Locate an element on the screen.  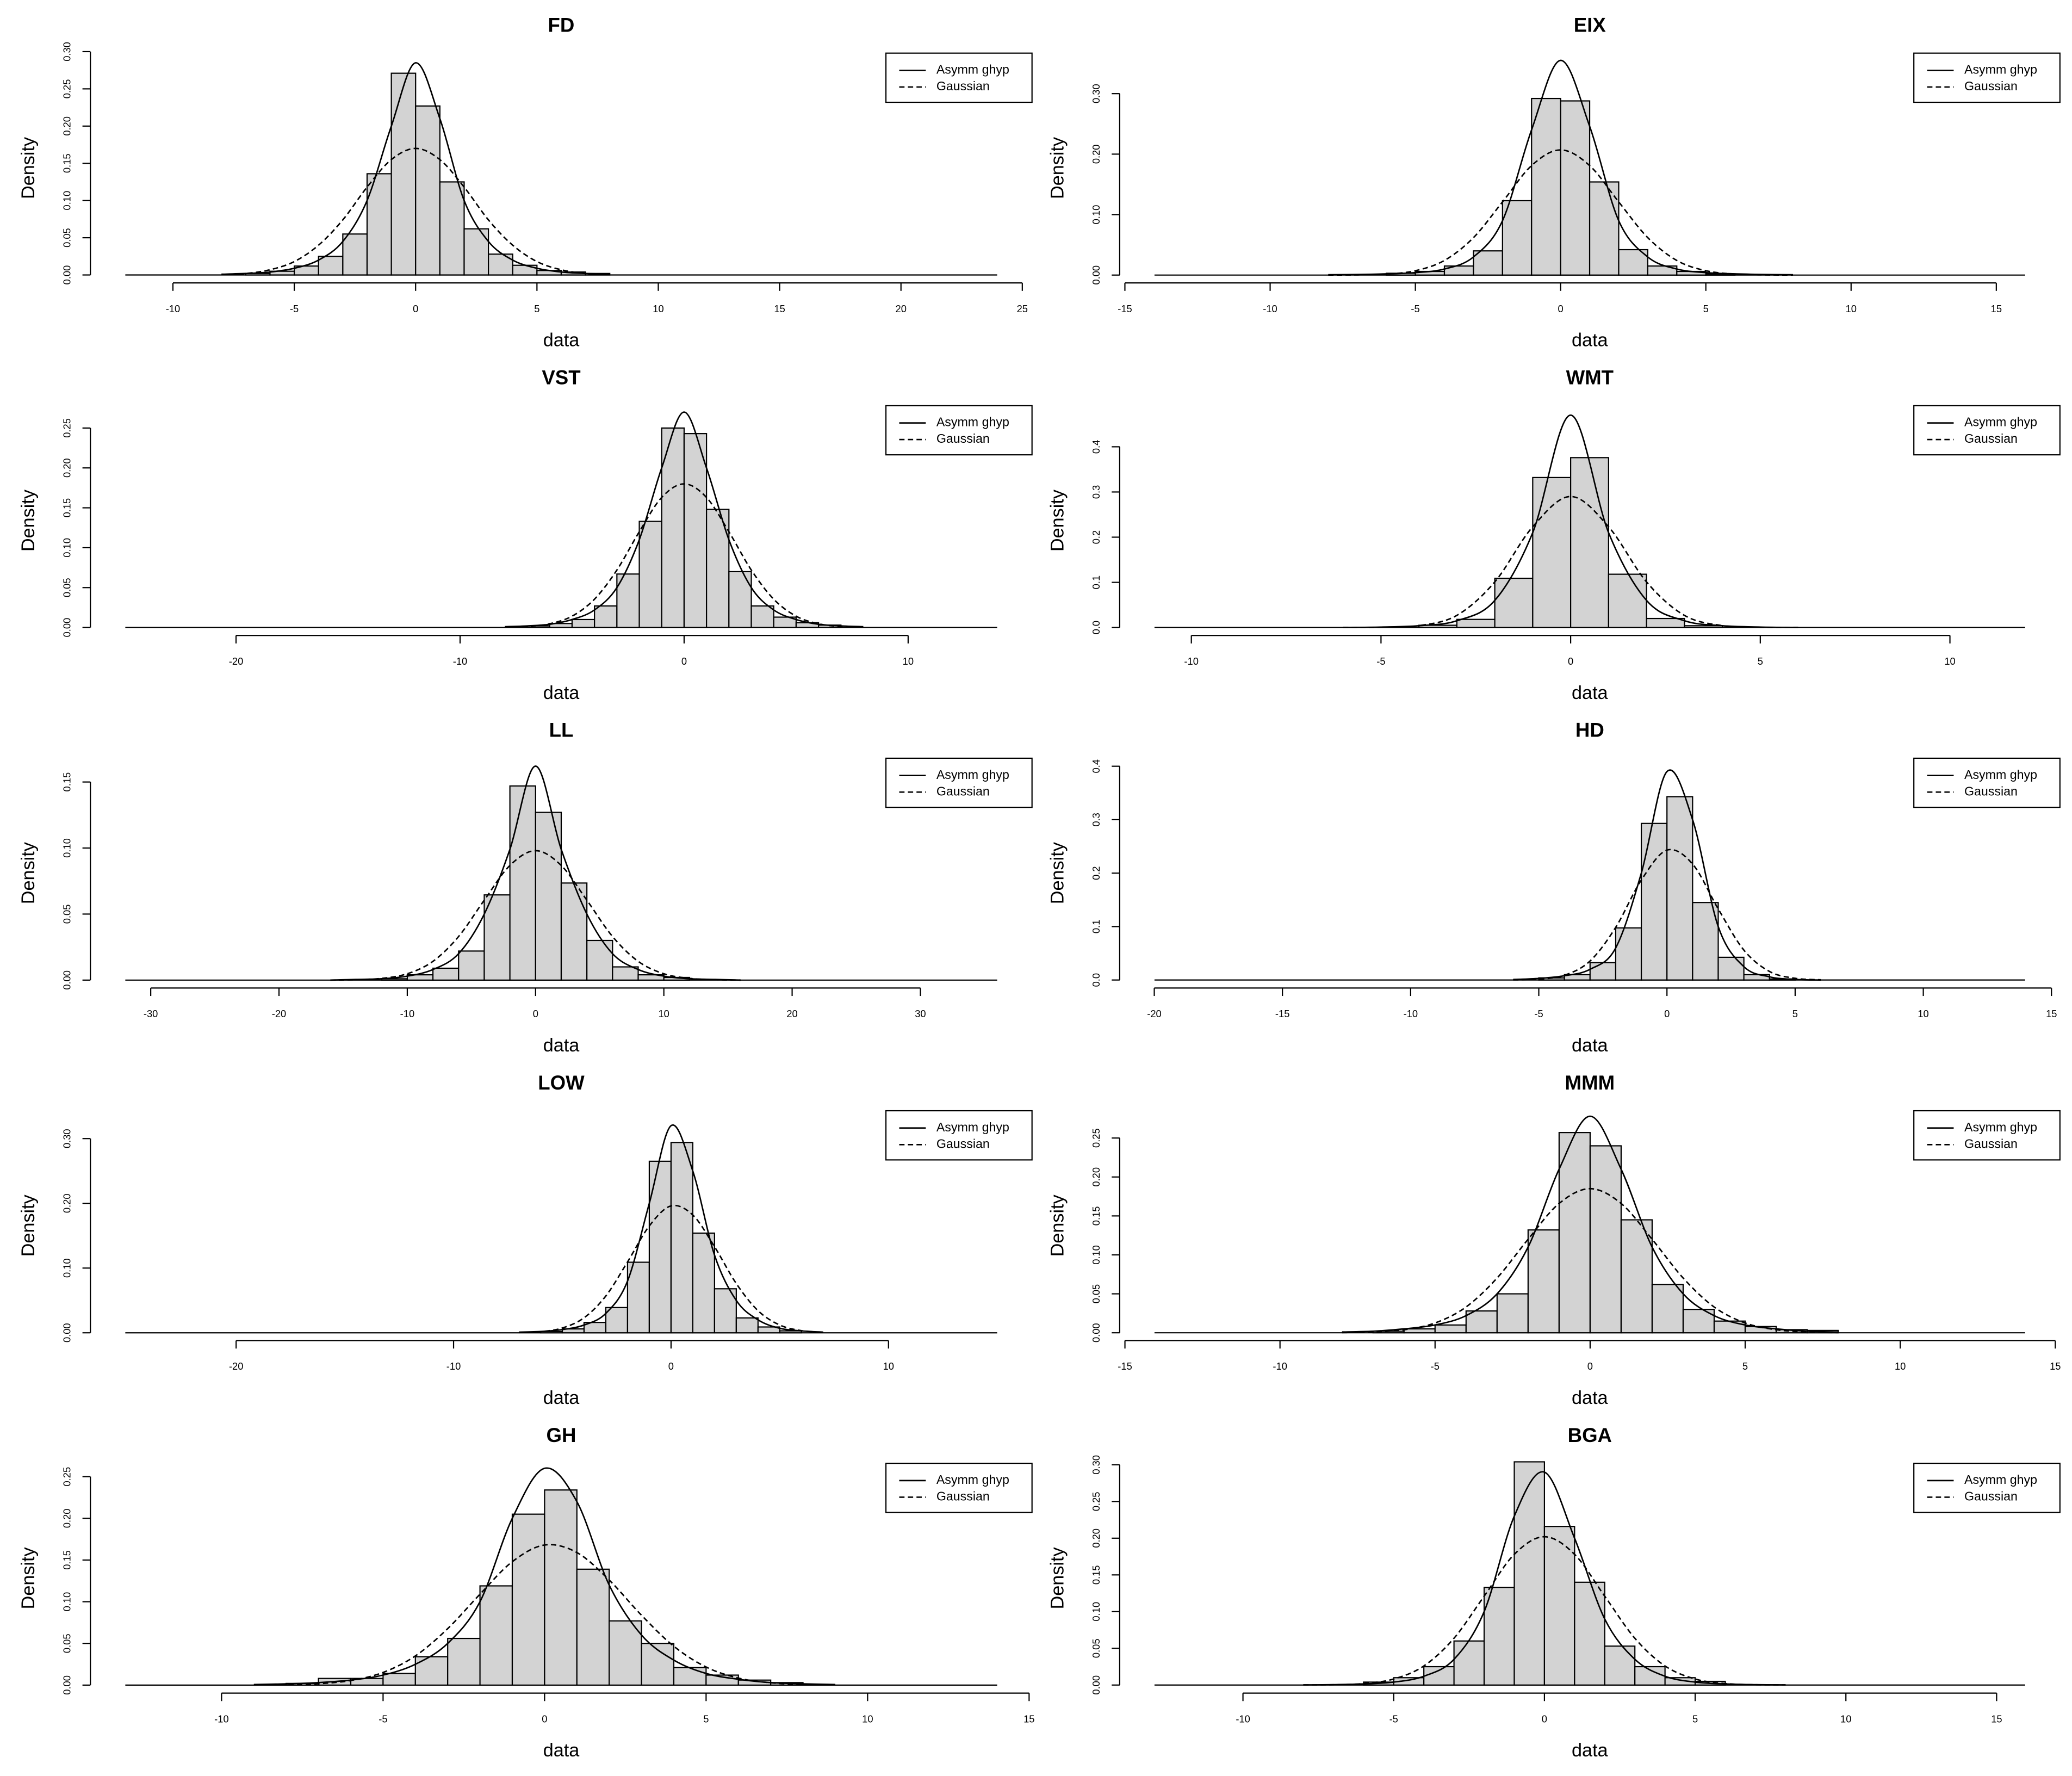
chart-title: LOW is located at coordinates (561, 1083).